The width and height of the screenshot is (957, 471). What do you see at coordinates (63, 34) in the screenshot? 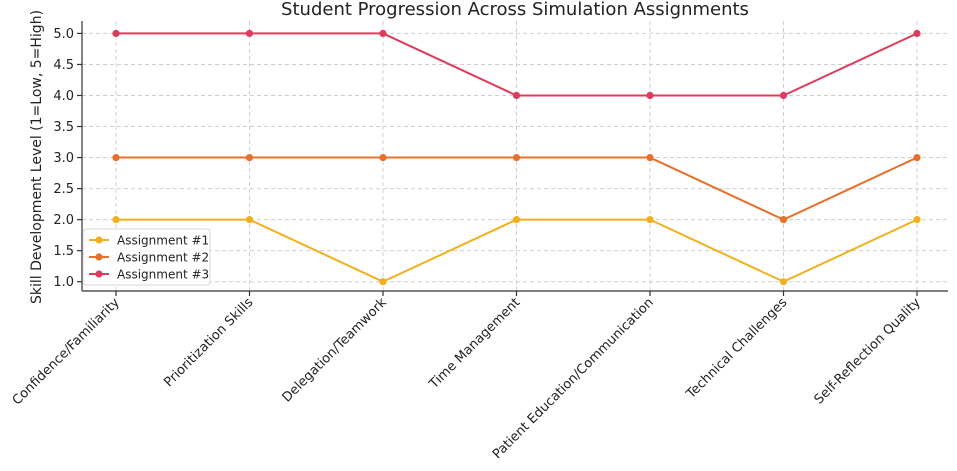
I see `y-tick-label: 5.0` at bounding box center [63, 34].